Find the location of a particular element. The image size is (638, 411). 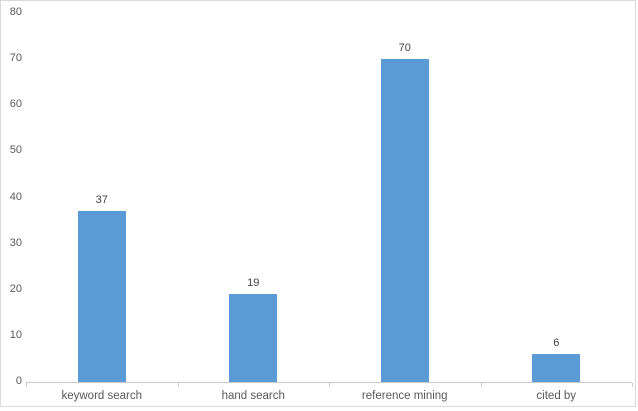

y-axis-tick-label-10: 10 is located at coordinates (15, 334).